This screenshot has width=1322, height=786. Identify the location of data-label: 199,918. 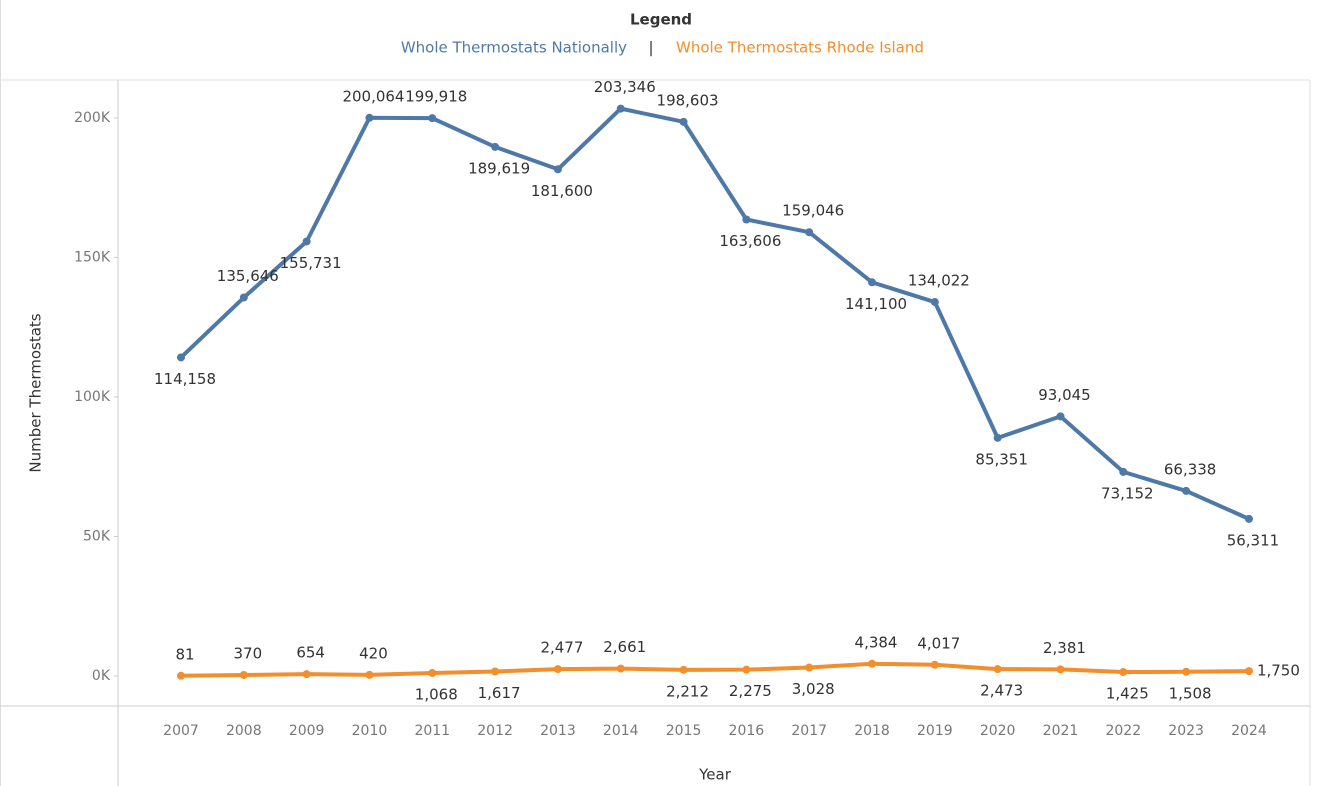
(436, 97).